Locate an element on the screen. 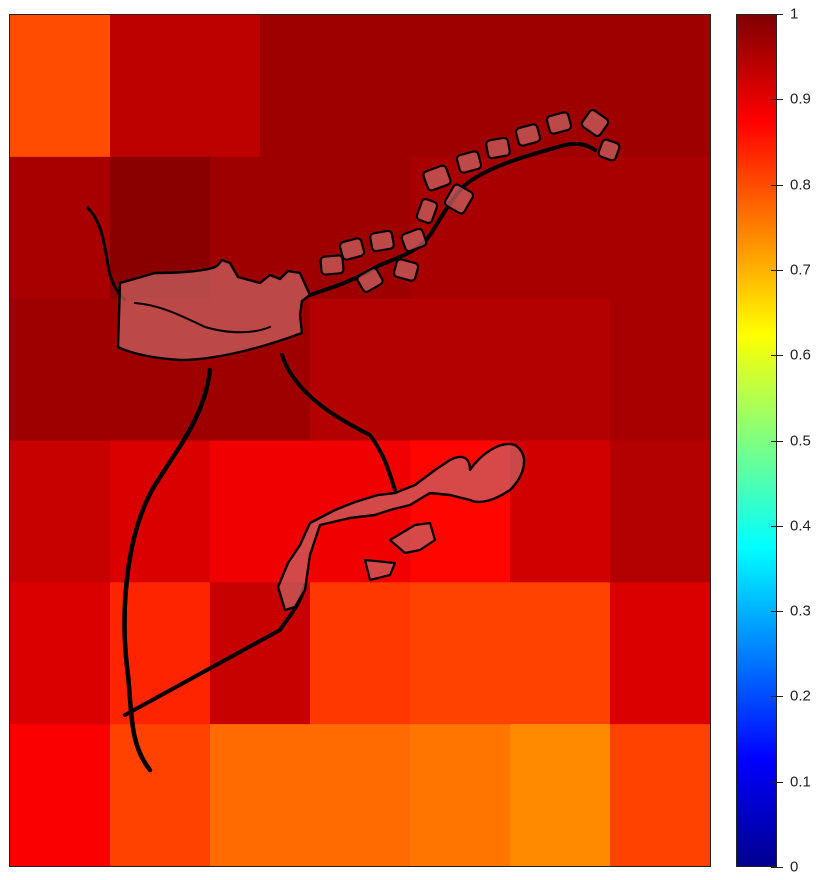  overlay-south-pad-a is located at coordinates (412, 538).